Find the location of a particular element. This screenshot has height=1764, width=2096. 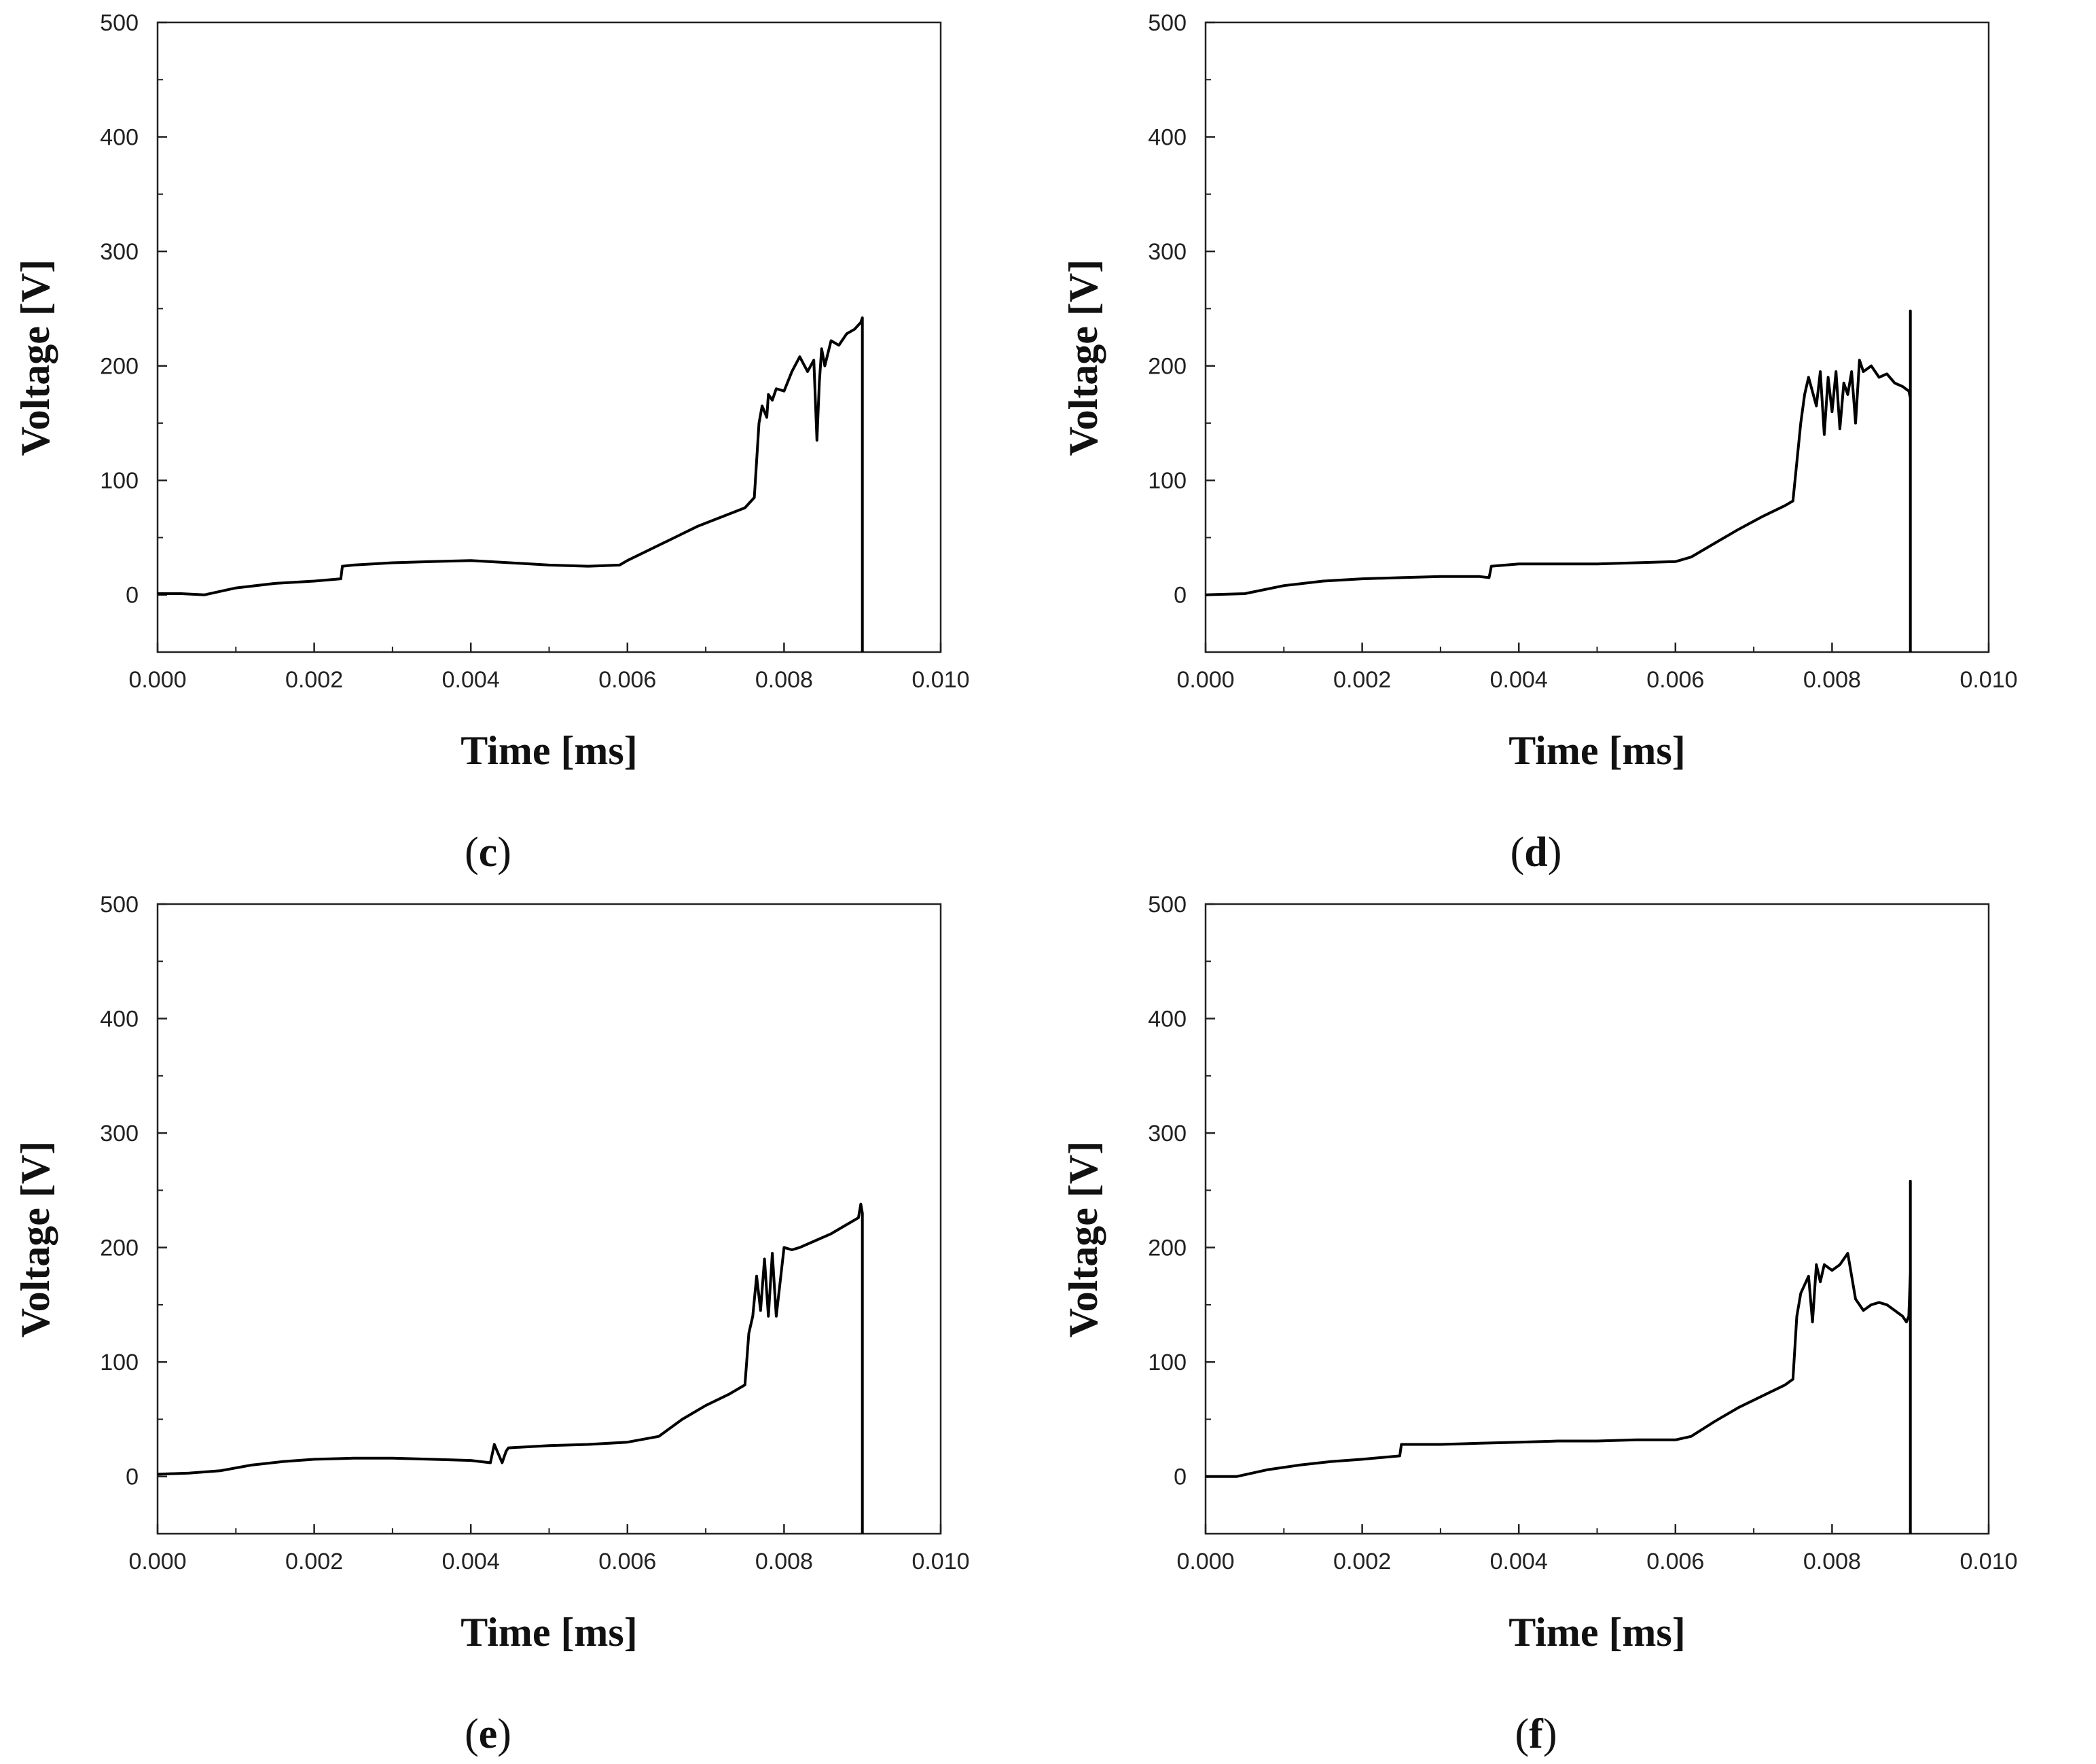

panel-label: (f) is located at coordinates (1536, 1734).